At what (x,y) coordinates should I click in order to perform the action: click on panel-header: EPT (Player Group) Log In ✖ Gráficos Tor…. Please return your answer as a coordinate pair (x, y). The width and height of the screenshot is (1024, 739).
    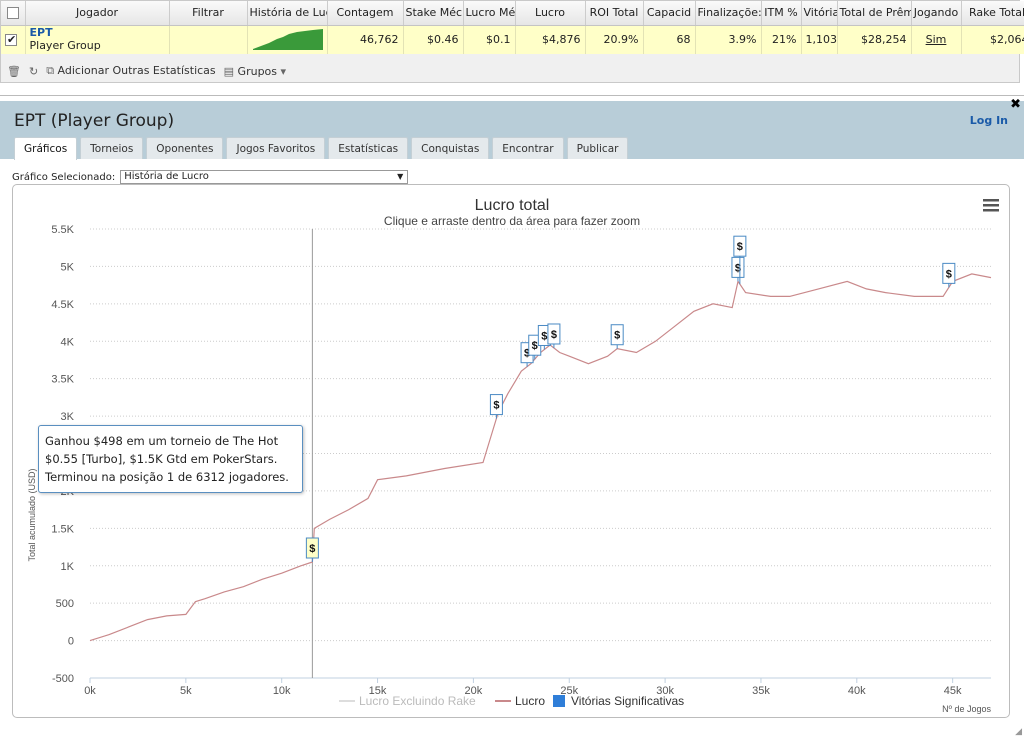
    Looking at the image, I should click on (512, 128).